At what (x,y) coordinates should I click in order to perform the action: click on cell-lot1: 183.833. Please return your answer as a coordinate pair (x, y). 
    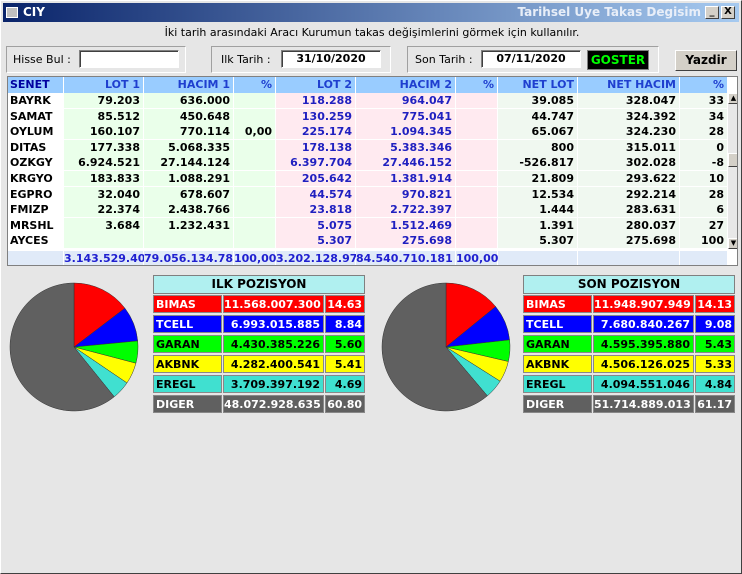
    Looking at the image, I should click on (104, 178).